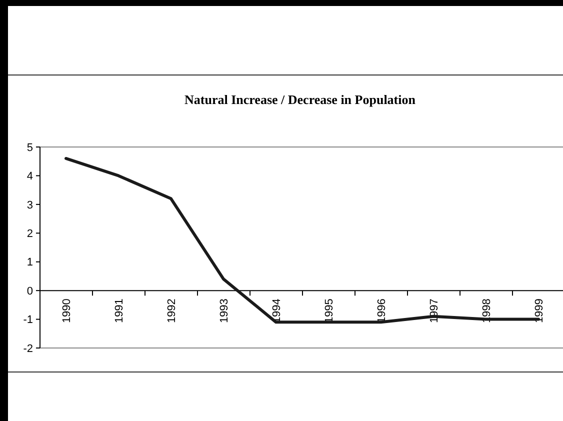 This screenshot has height=421, width=563. I want to click on y-tick-label: 3, so click(29, 205).